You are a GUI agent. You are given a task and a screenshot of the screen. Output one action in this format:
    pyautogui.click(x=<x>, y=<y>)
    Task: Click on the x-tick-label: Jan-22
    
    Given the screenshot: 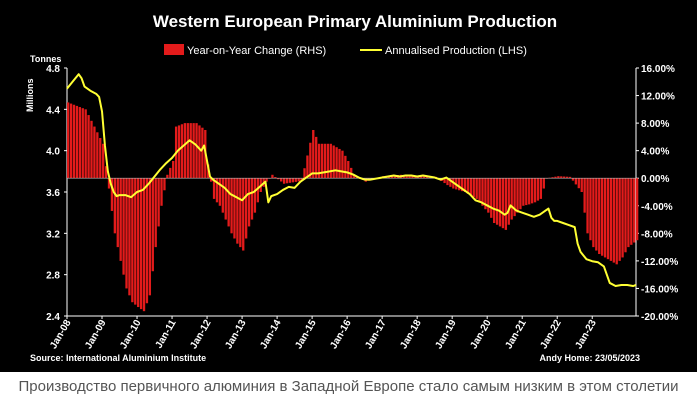 What is the action you would take?
    pyautogui.click(x=551, y=334)
    